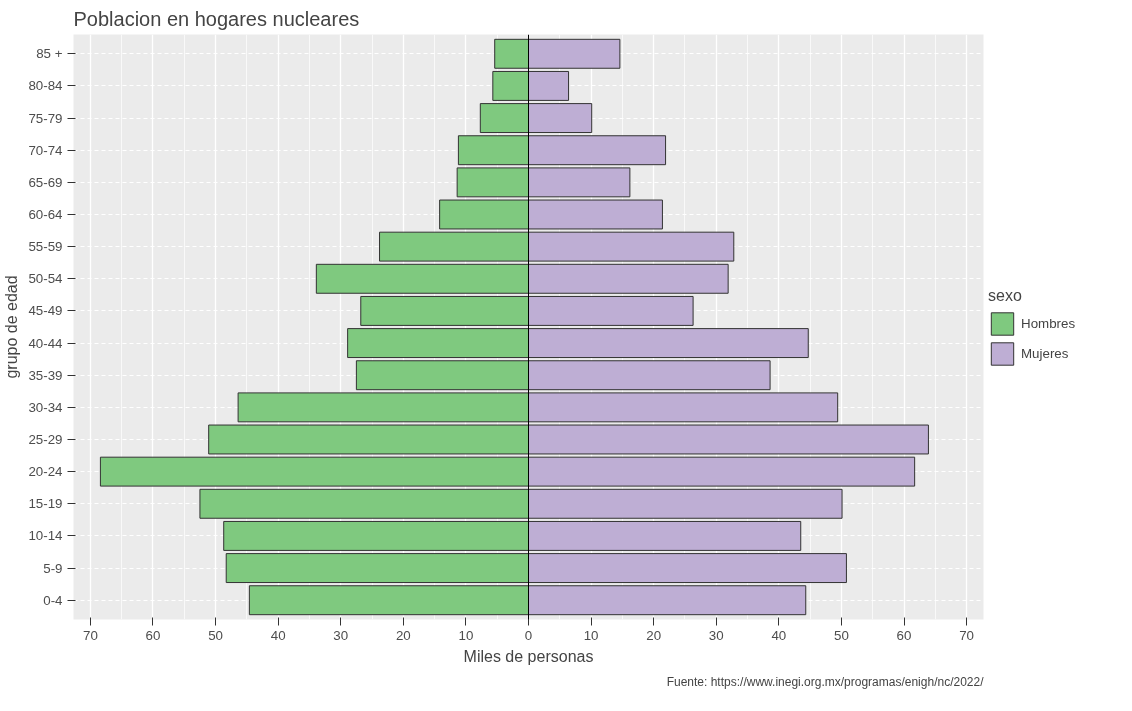 The width and height of the screenshot is (1132, 711). Describe the element at coordinates (528, 656) in the screenshot. I see `x-axis-title: Miles de personas` at that location.